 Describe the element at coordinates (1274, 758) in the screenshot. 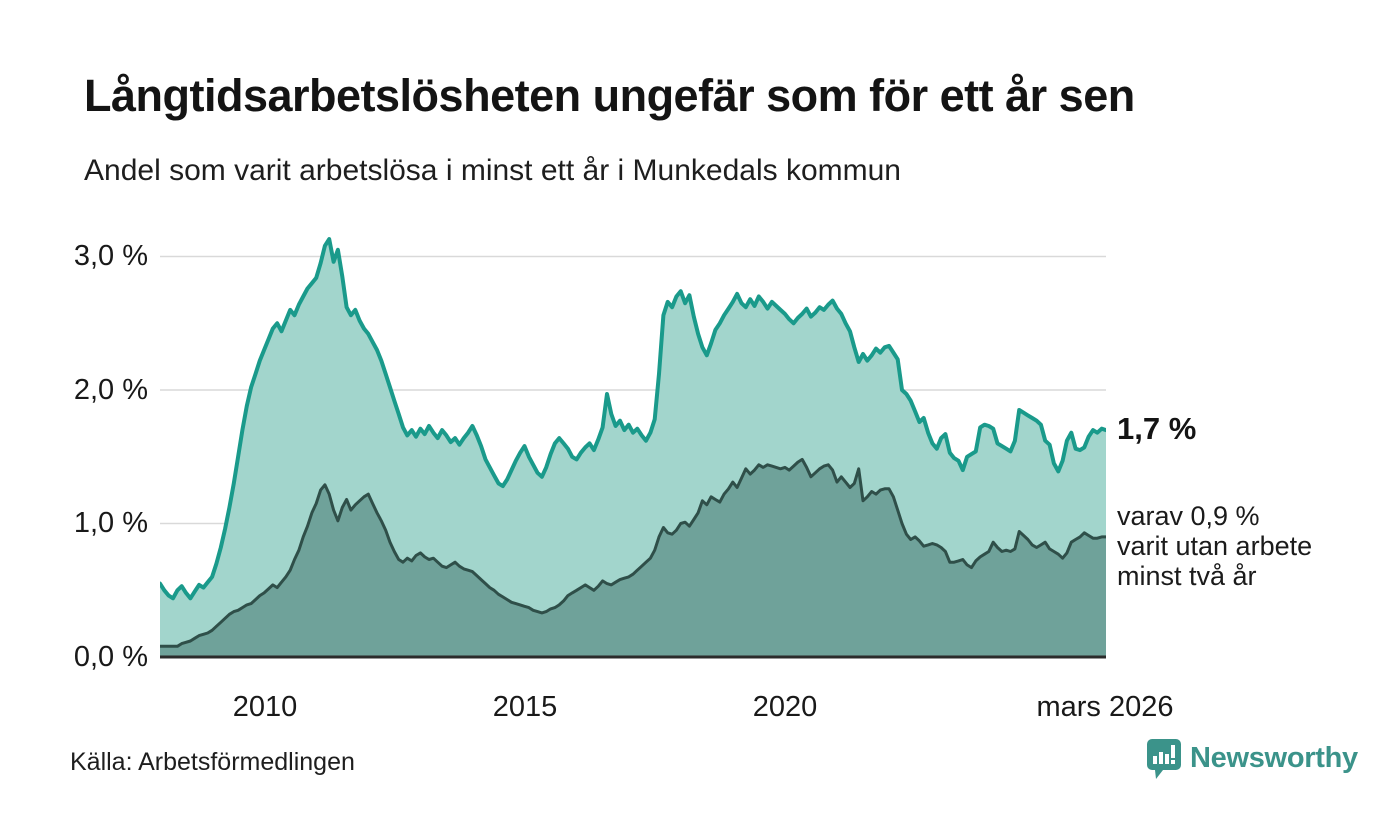

I see `brand-name: Newsworthy` at that location.